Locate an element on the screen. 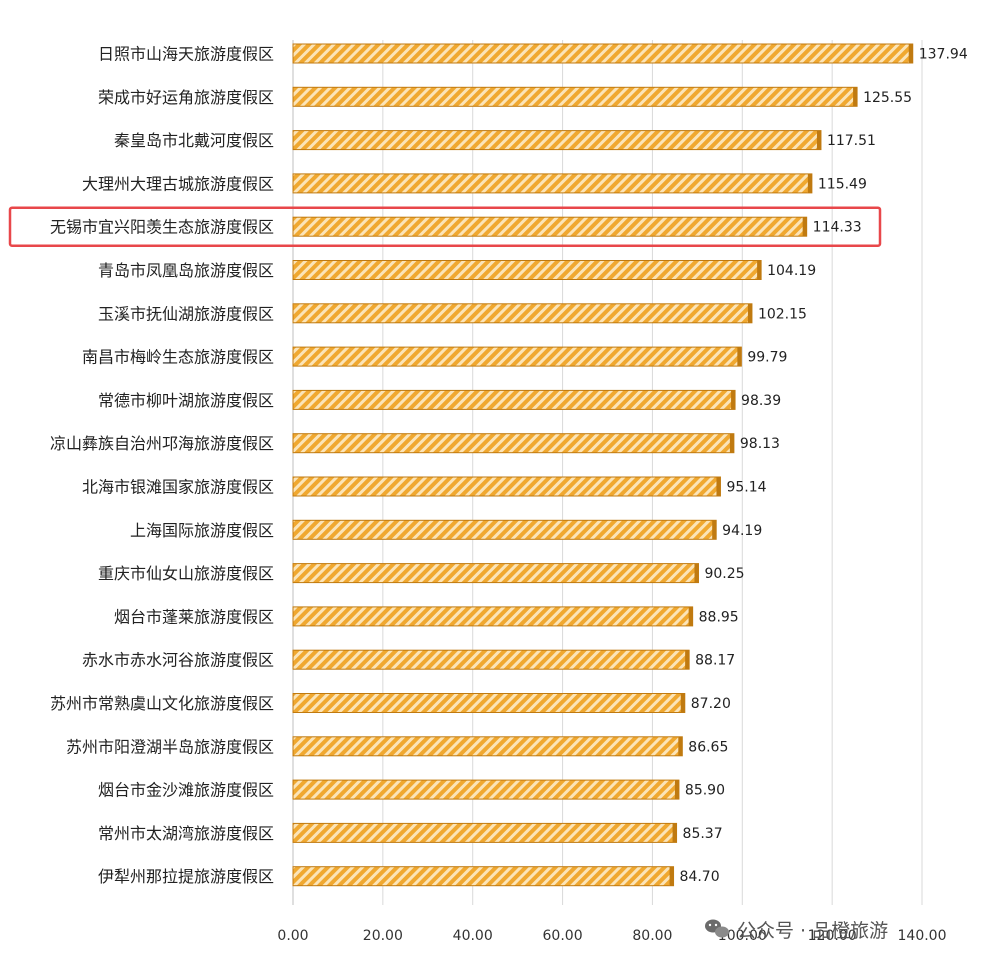 This screenshot has height=971, width=1000. value-label: 88.95 is located at coordinates (719, 617).